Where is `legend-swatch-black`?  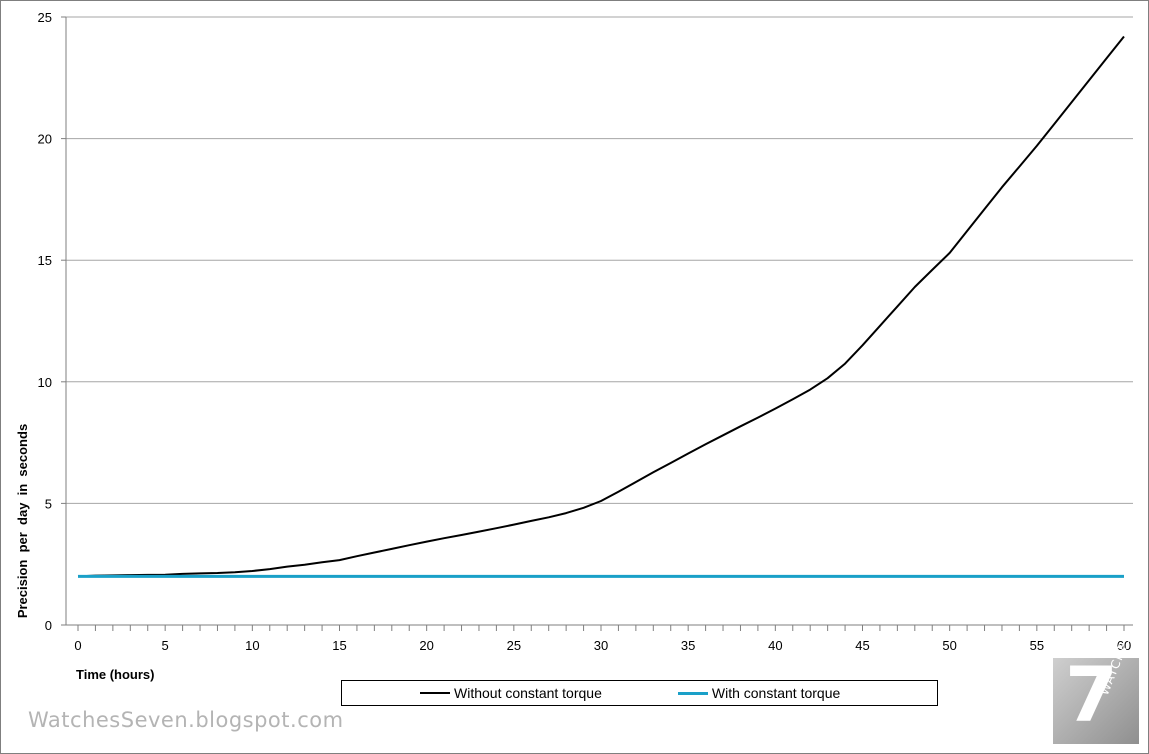 legend-swatch-black is located at coordinates (435, 693).